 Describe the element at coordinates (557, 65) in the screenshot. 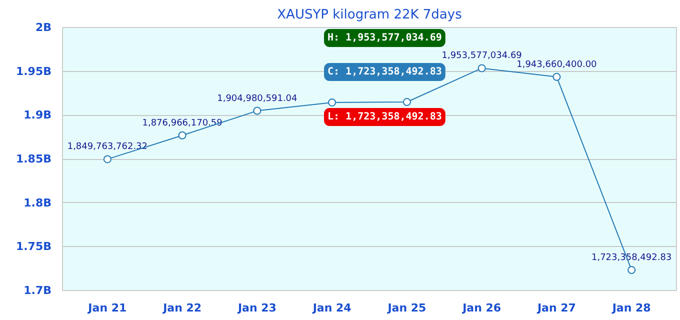

I see `data-label: 1,943,660,400.00` at that location.